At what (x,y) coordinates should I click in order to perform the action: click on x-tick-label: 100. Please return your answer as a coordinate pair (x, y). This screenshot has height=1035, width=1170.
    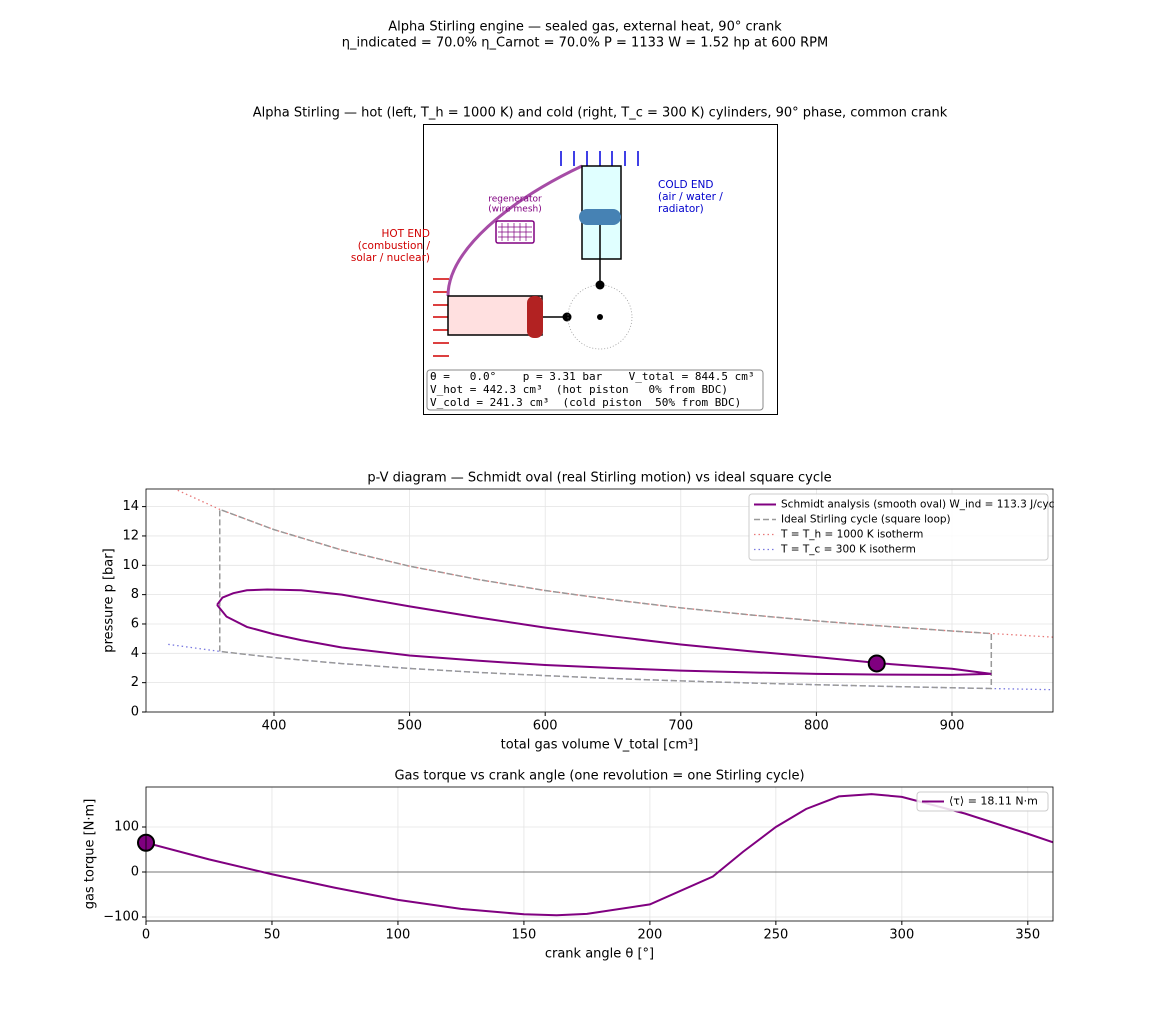
    Looking at the image, I should click on (398, 935).